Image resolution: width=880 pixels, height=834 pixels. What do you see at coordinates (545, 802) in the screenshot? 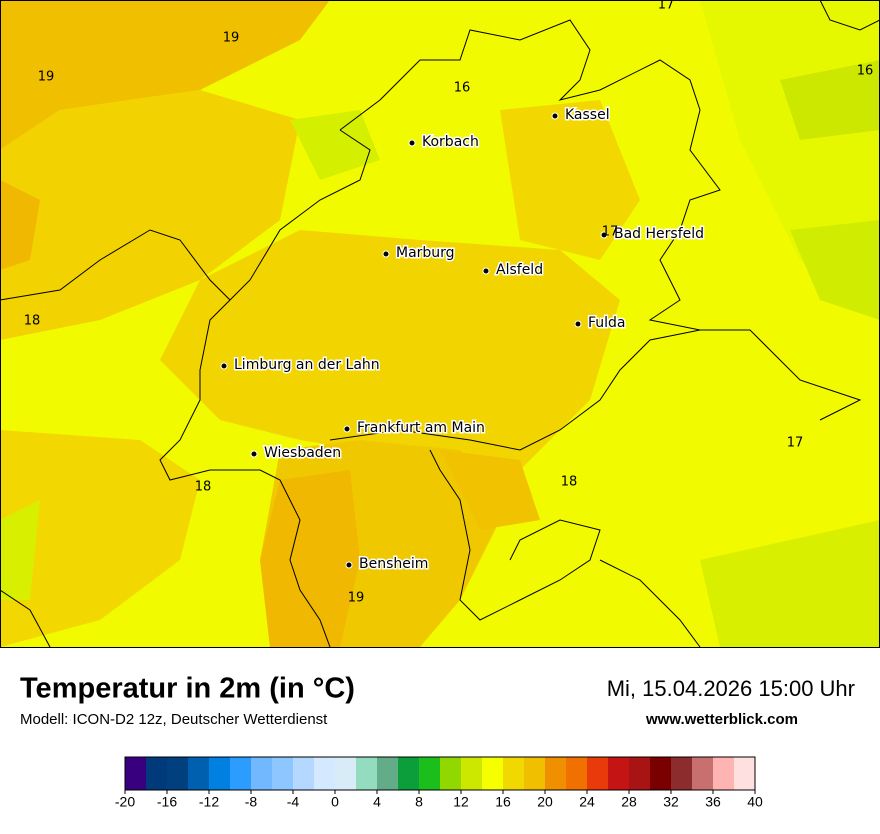
I see `legend-tick-label: 20` at bounding box center [545, 802].